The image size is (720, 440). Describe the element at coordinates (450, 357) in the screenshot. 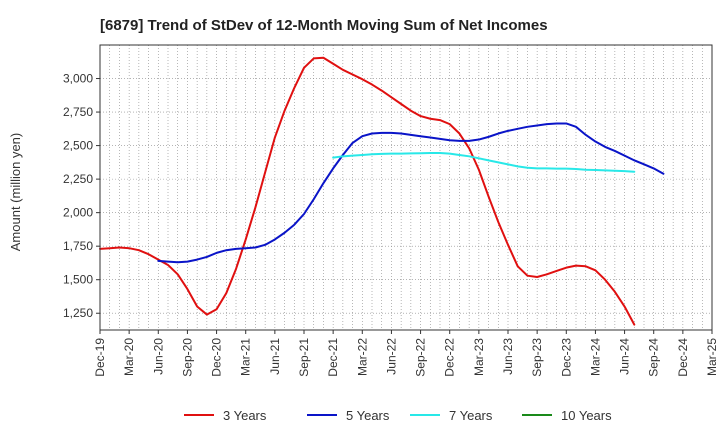

I see `x-tick-label: Dec-22` at that location.